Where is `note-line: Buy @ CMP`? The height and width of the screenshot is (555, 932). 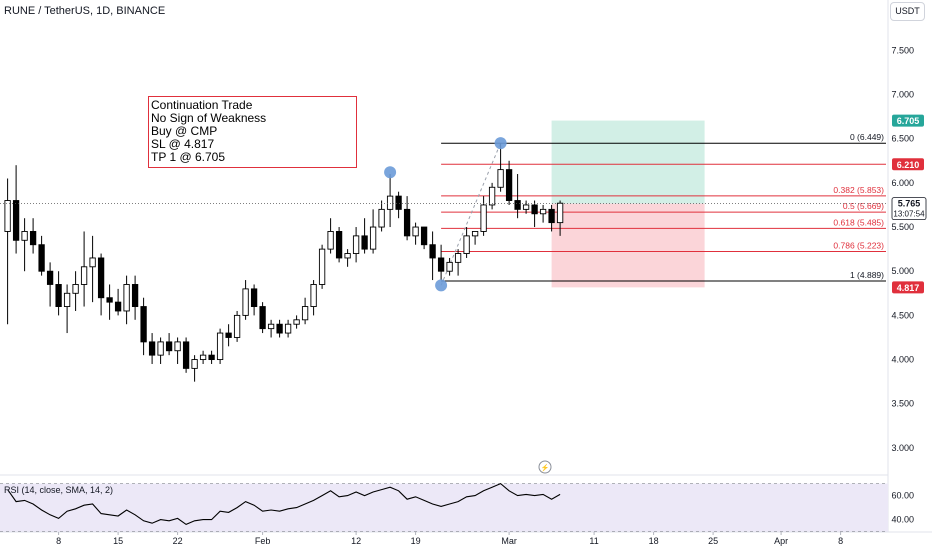
note-line: Buy @ CMP is located at coordinates (184, 131).